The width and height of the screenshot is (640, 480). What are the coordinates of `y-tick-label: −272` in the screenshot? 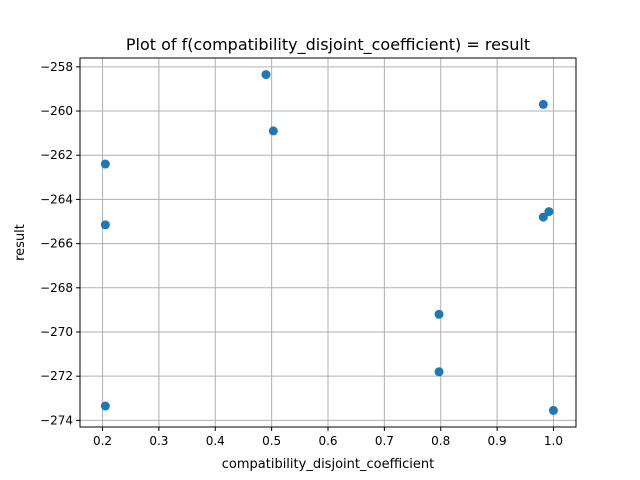 It's located at (56, 376).